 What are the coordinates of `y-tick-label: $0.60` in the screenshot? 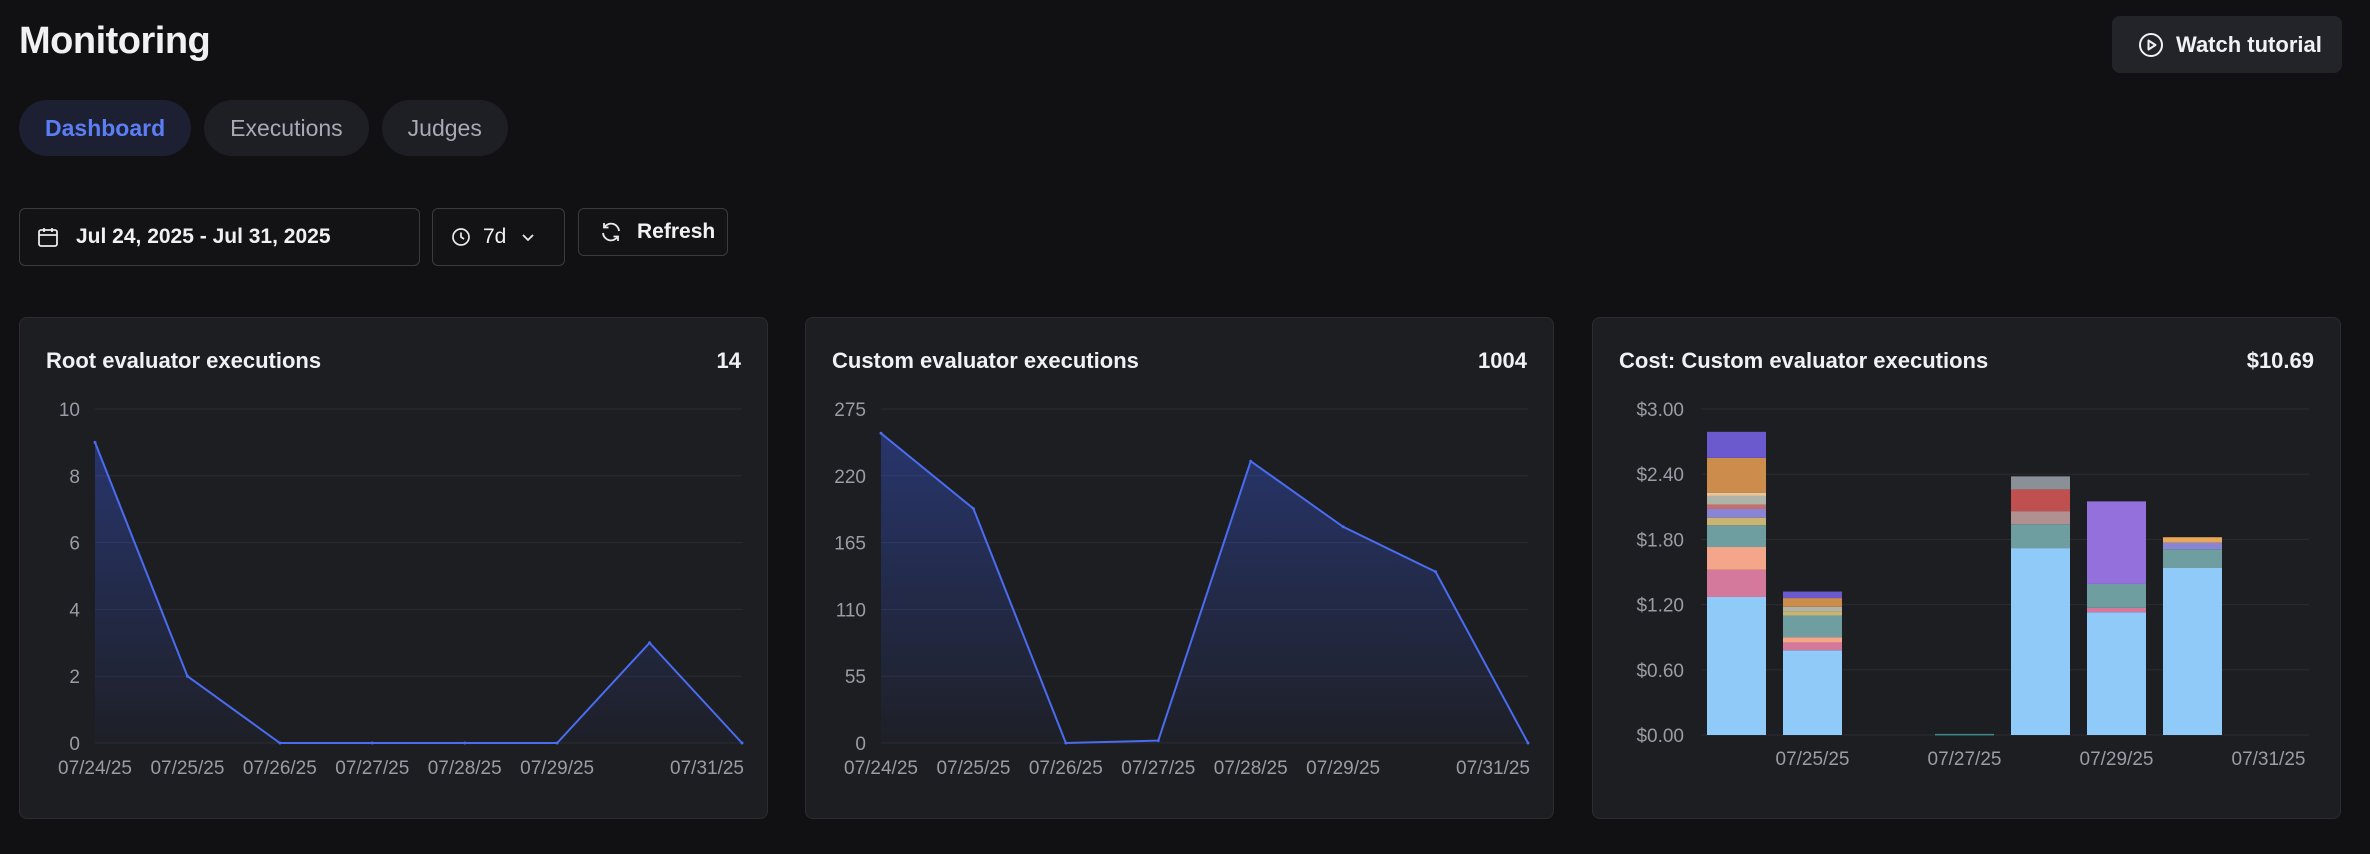 It's located at (1660, 671).